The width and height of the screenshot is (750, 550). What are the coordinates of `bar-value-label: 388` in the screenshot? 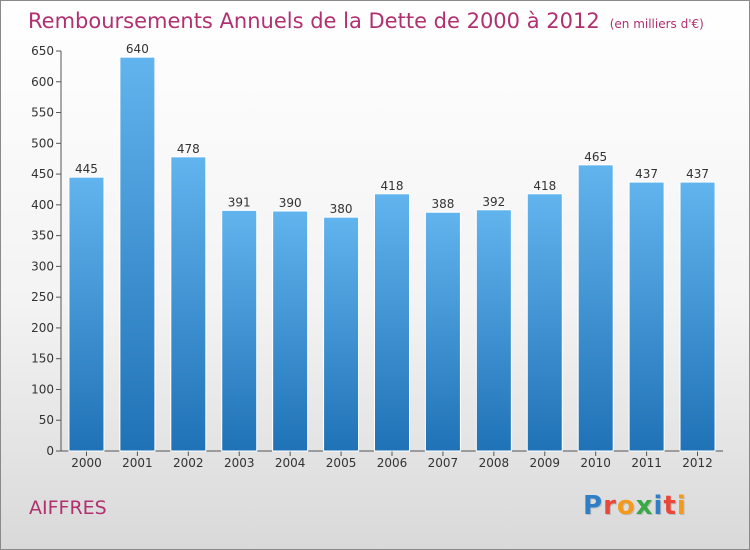 It's located at (442, 204).